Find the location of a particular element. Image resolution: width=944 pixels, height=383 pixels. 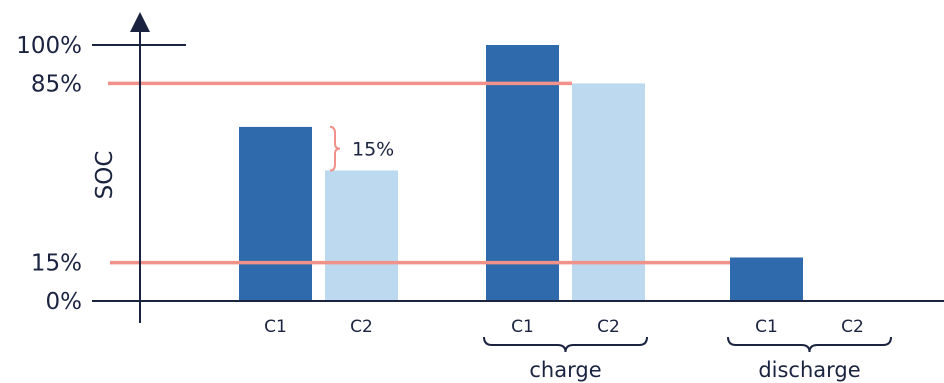

bar-1-c1 is located at coordinates (522, 173).